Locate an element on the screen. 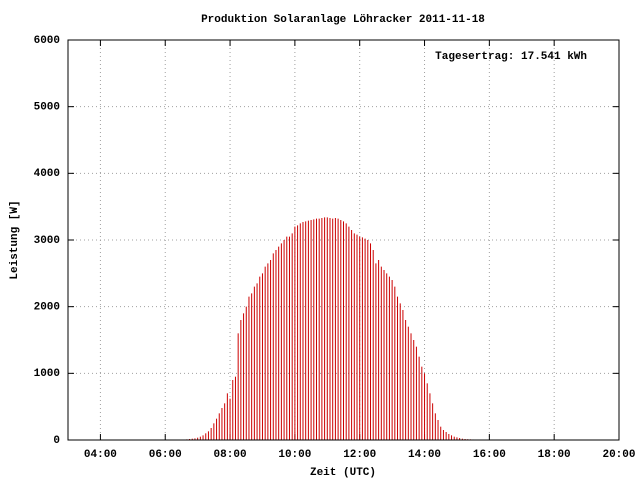  x-tick-label: 12:00 is located at coordinates (359, 455).